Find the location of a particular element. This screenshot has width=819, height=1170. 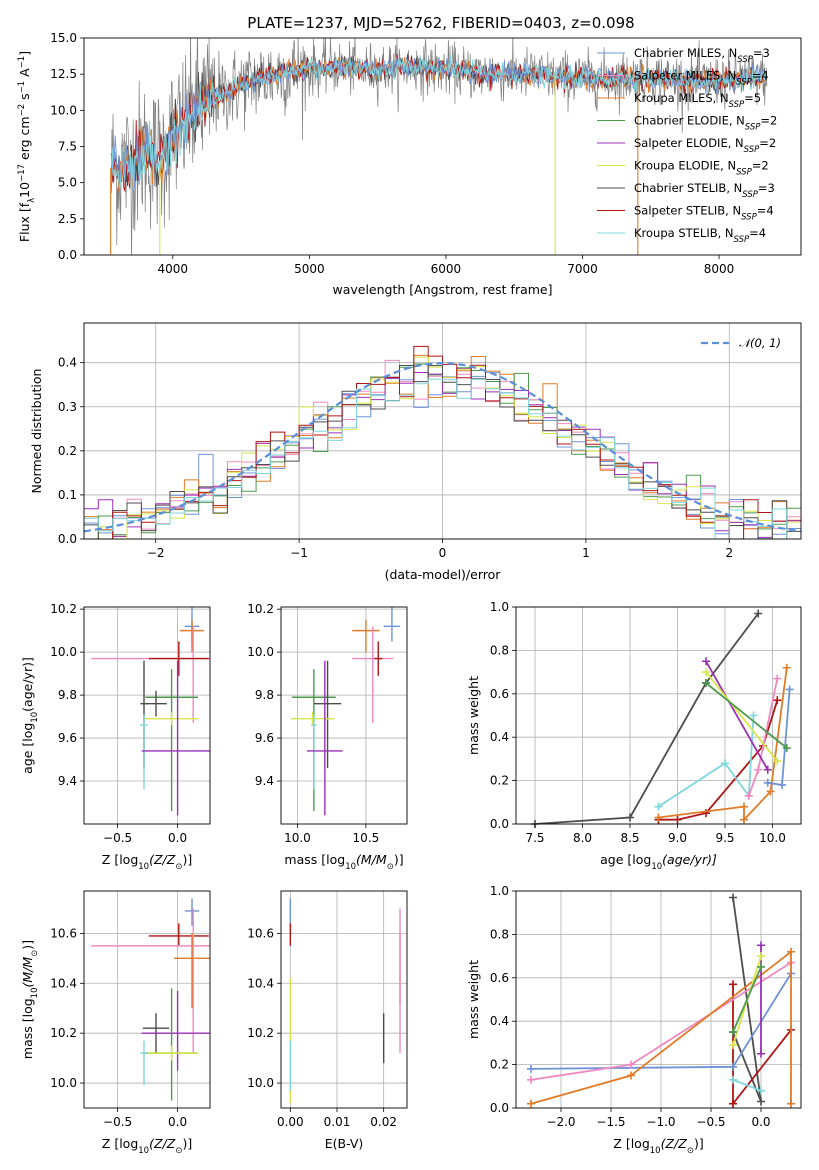

x-tick-label: 0.0 is located at coordinates (760, 1122).